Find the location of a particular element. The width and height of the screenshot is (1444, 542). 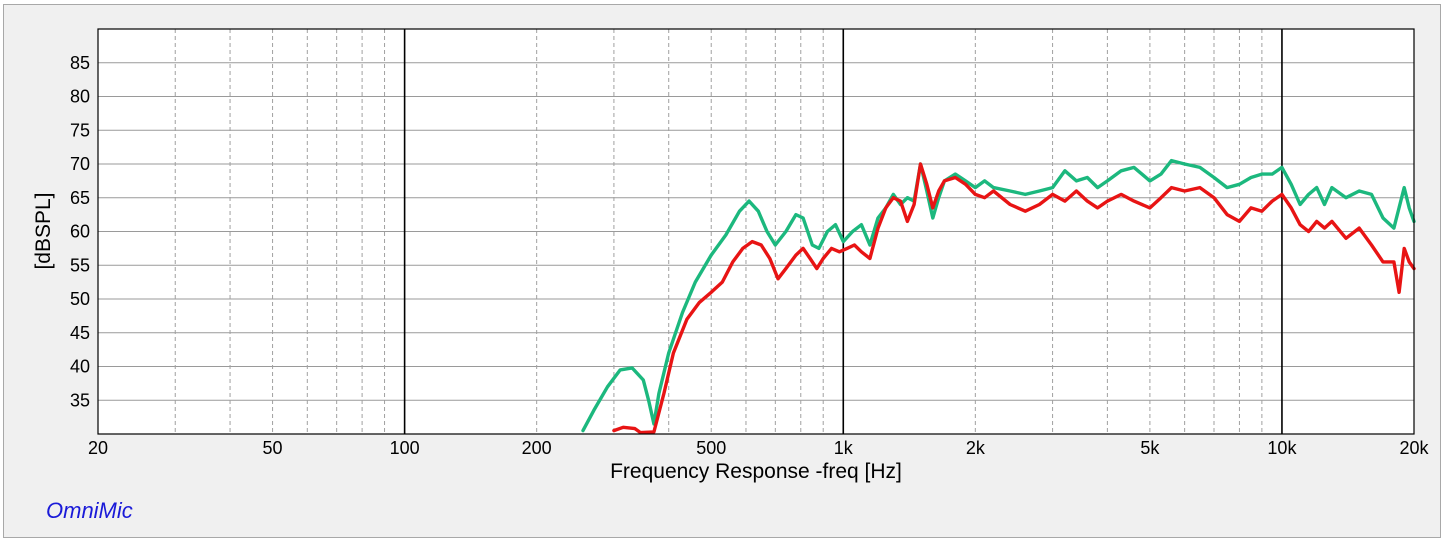

y-axis-title: [dBSPL] is located at coordinates (43, 230).